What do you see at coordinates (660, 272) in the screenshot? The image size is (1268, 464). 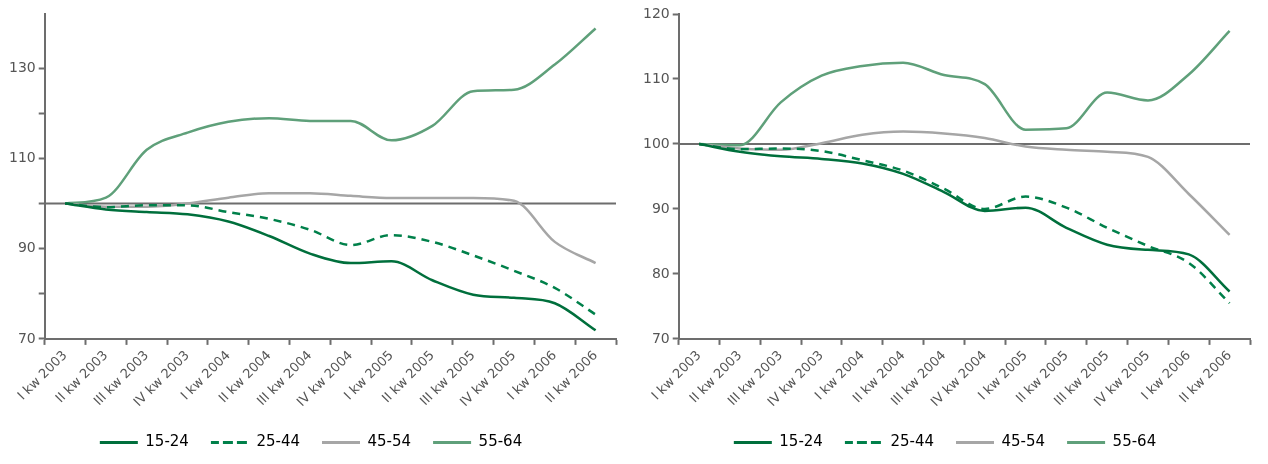 I see `y-tick-label: 80` at bounding box center [660, 272].